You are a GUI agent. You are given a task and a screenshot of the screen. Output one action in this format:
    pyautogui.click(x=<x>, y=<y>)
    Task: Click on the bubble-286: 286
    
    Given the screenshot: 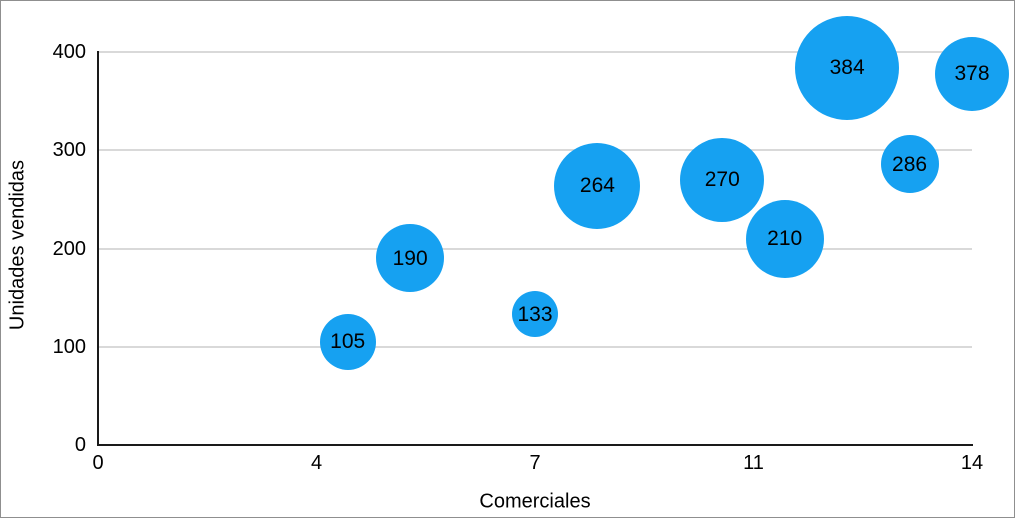 What is the action you would take?
    pyautogui.click(x=909, y=164)
    